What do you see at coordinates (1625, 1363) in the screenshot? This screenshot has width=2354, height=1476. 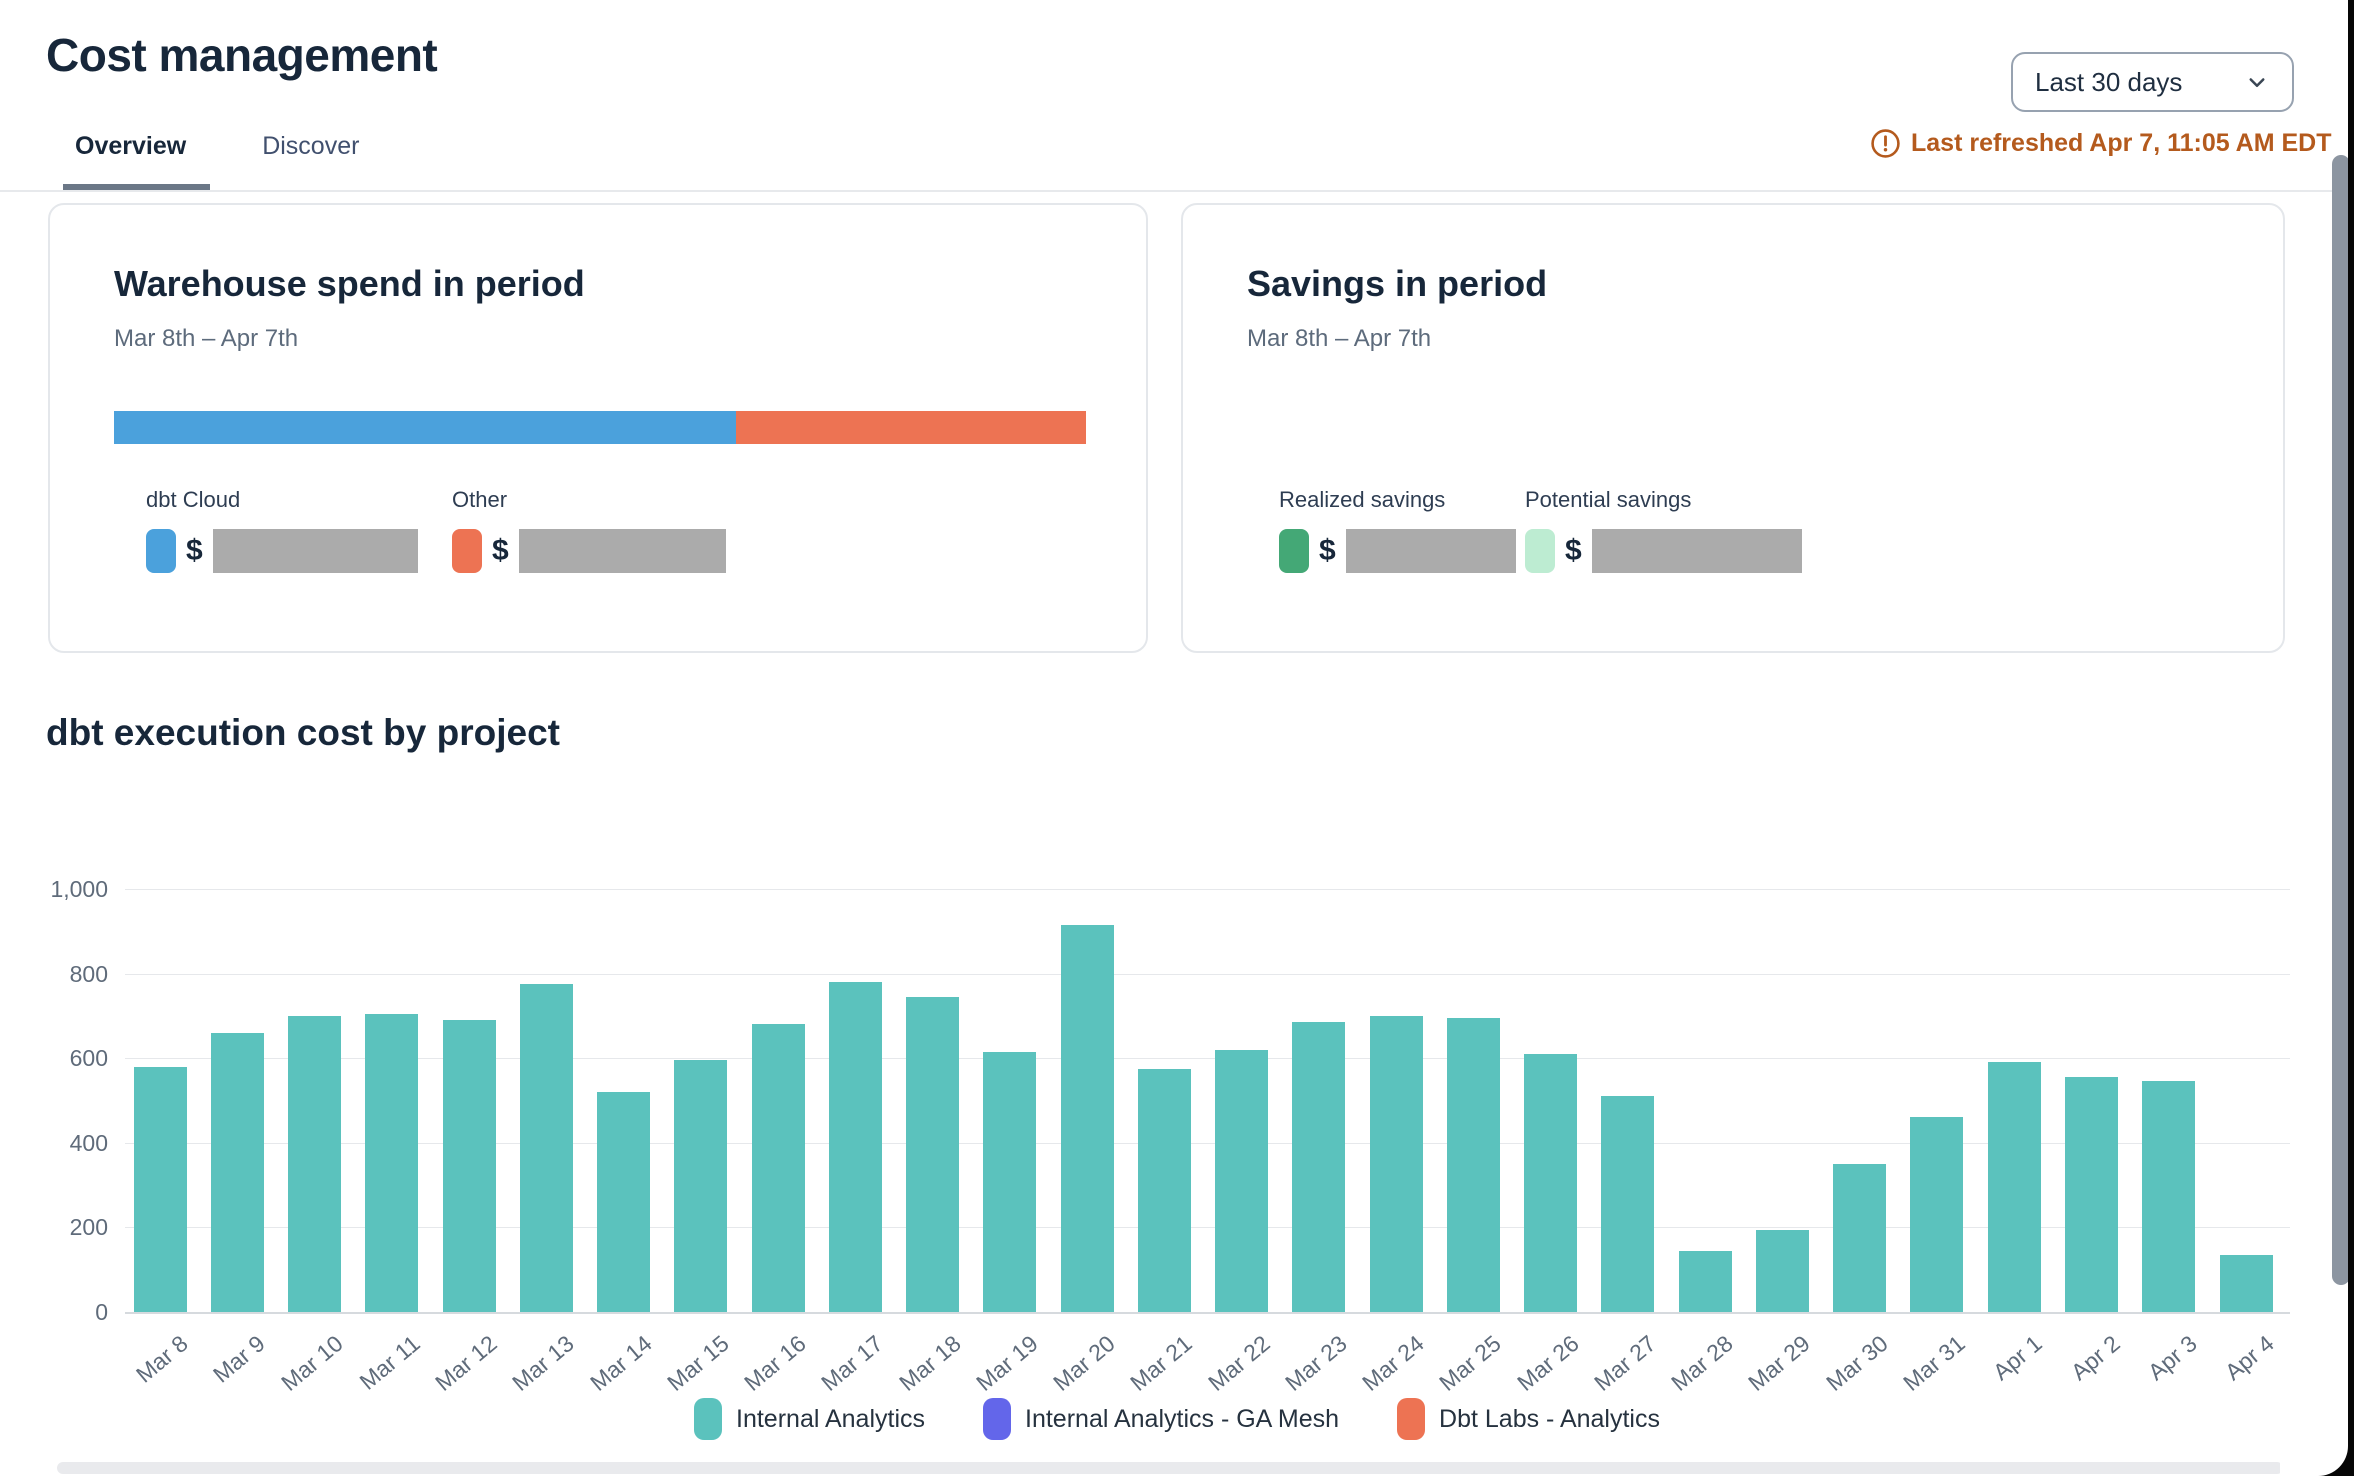 I see `x-axis-tick-label: Mar 27` at bounding box center [1625, 1363].